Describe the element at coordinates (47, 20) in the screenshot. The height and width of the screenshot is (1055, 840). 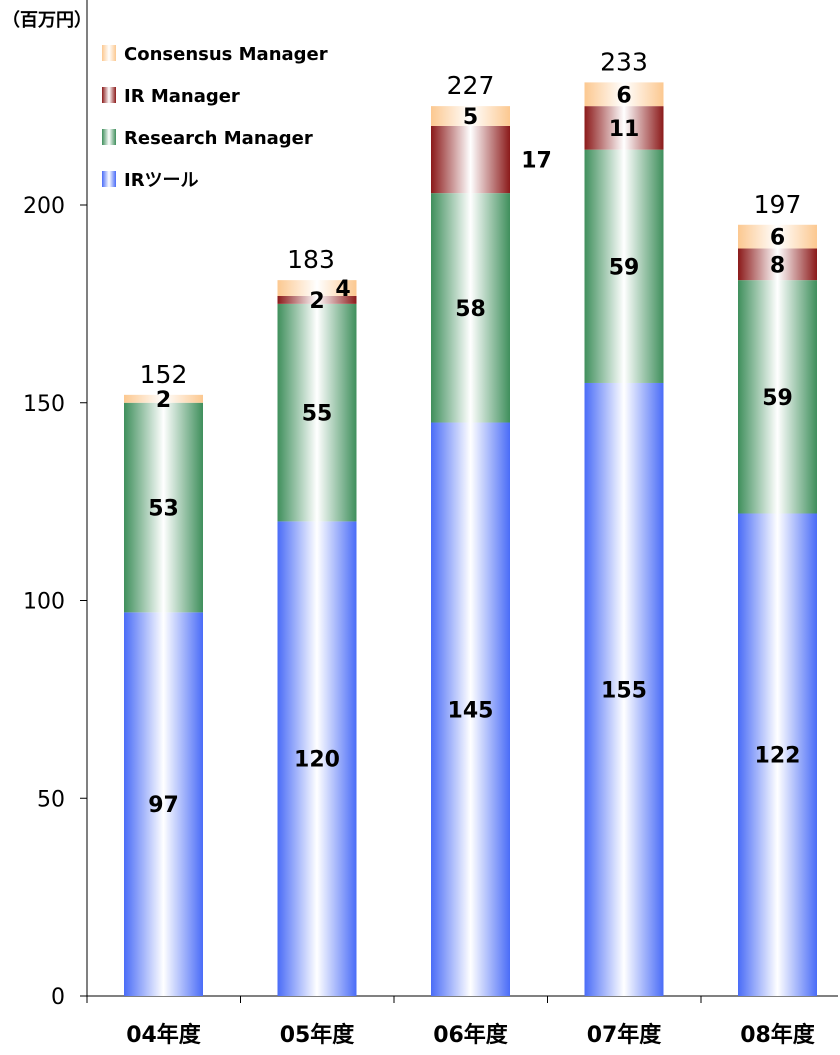
I see `unit-label: （百万円）` at that location.